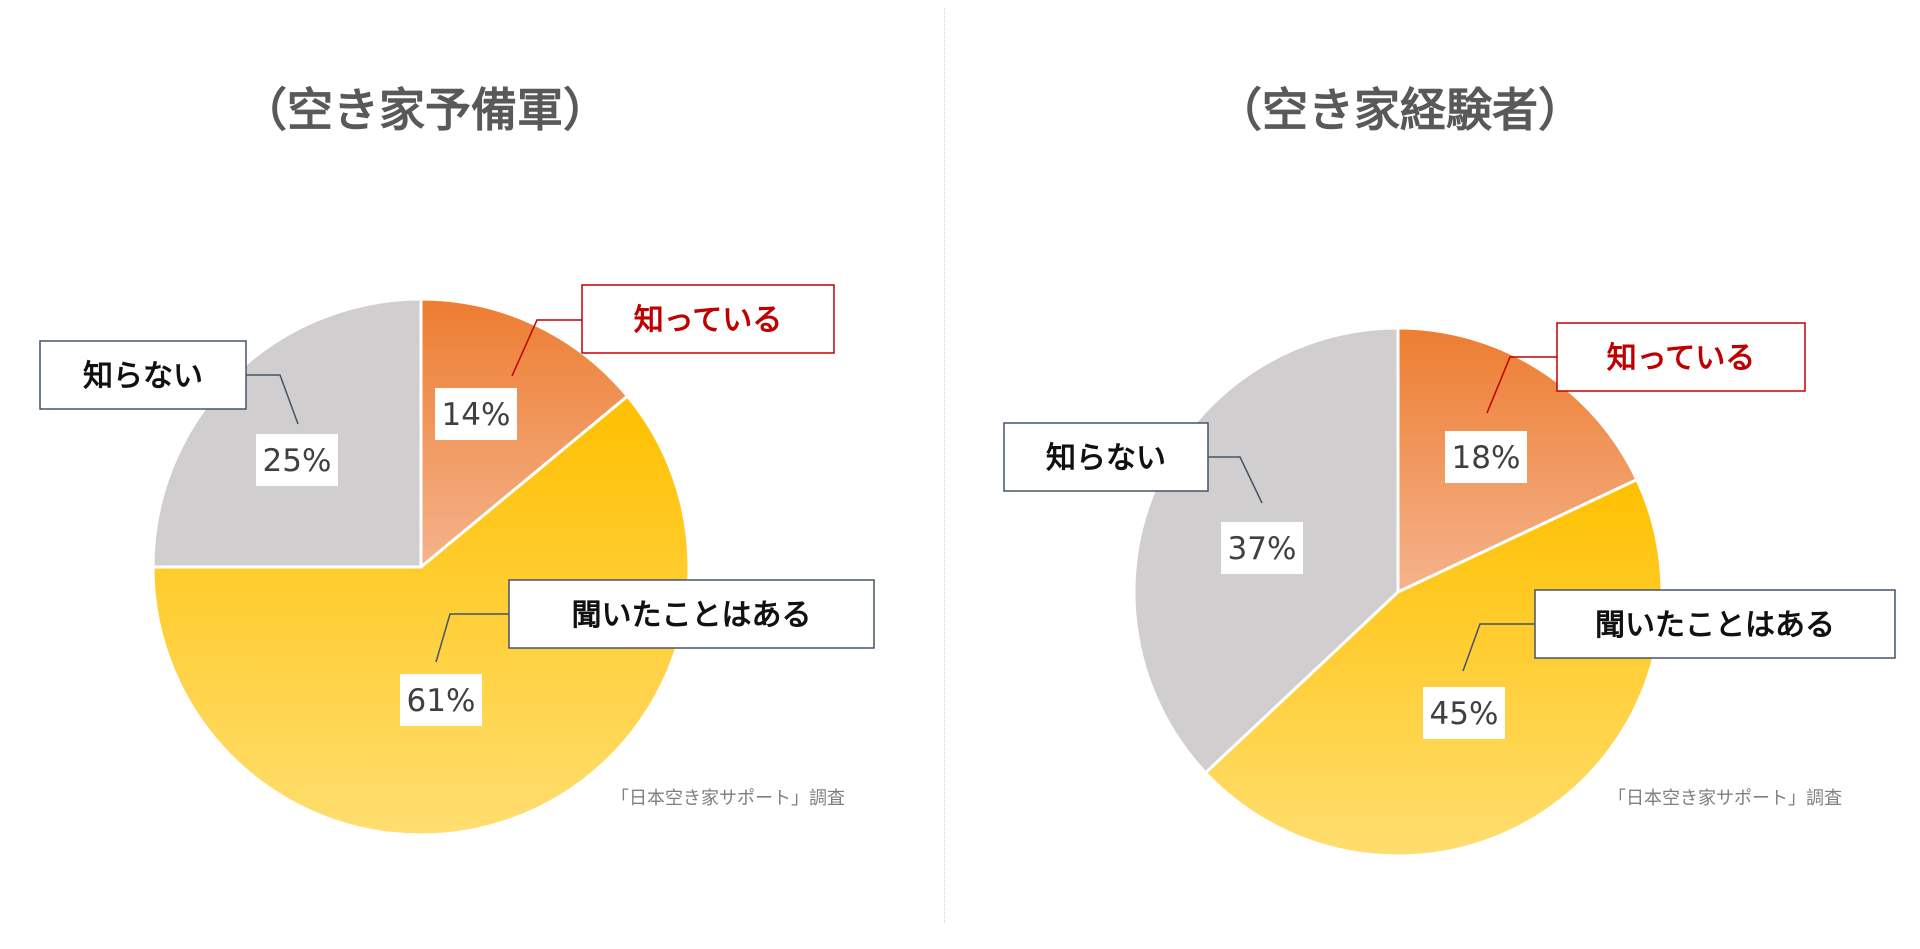  Describe the element at coordinates (944, 465) in the screenshot. I see `chart-divider` at that location.